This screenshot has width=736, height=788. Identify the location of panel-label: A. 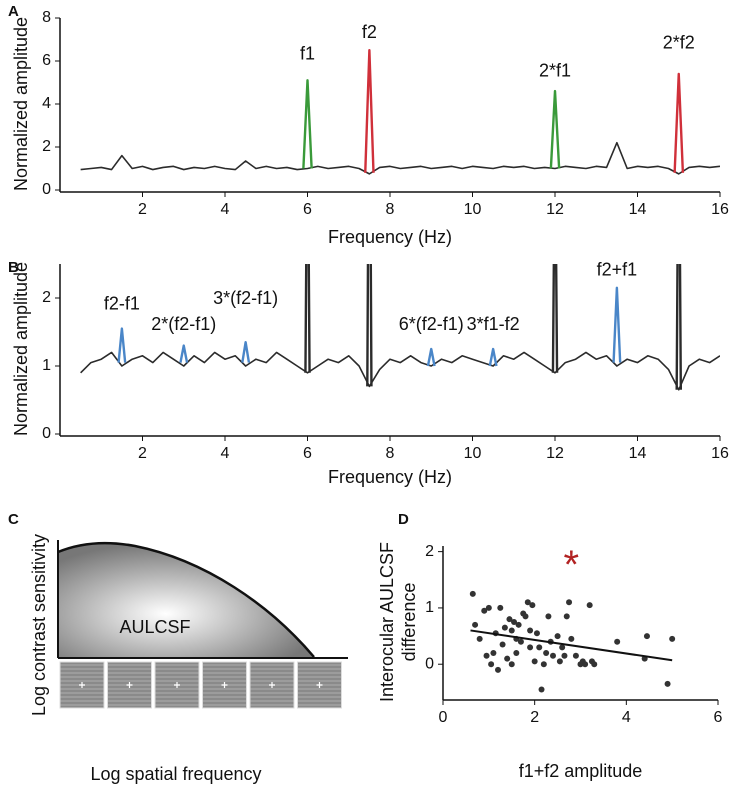
(13, 11).